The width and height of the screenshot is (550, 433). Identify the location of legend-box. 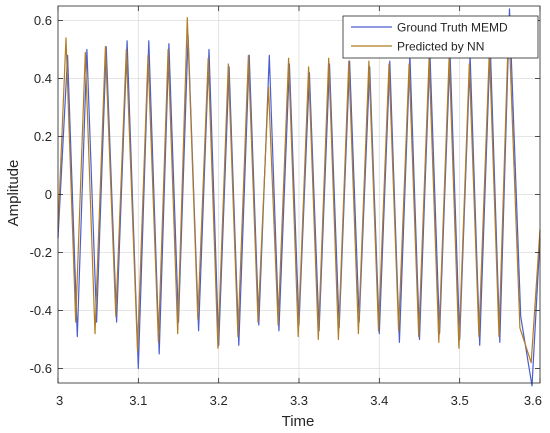
(440, 37).